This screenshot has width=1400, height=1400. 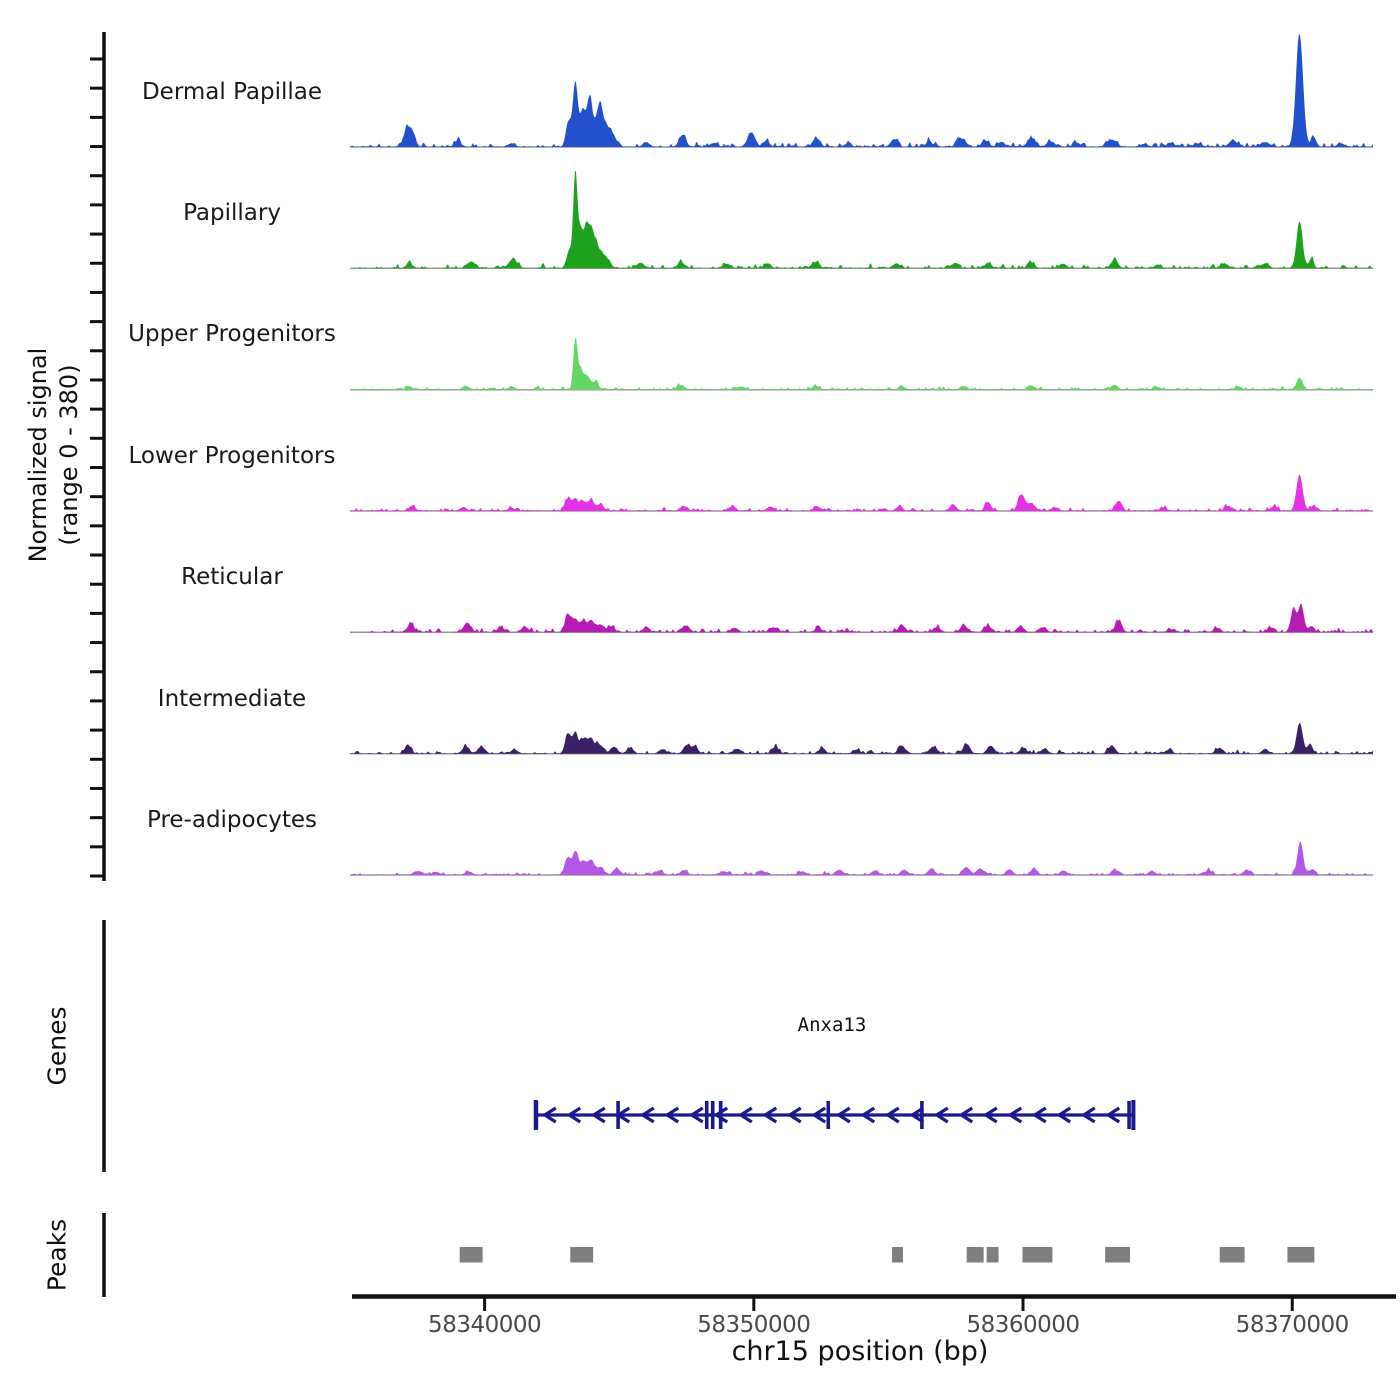 What do you see at coordinates (54, 455) in the screenshot?
I see `y-axis-label: Normalized signal (range 0 - 380)` at bounding box center [54, 455].